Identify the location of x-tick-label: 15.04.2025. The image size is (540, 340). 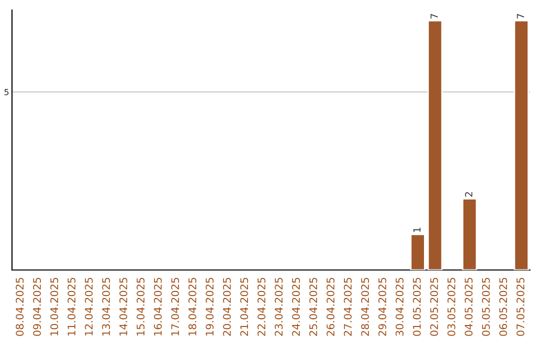
(140, 307).